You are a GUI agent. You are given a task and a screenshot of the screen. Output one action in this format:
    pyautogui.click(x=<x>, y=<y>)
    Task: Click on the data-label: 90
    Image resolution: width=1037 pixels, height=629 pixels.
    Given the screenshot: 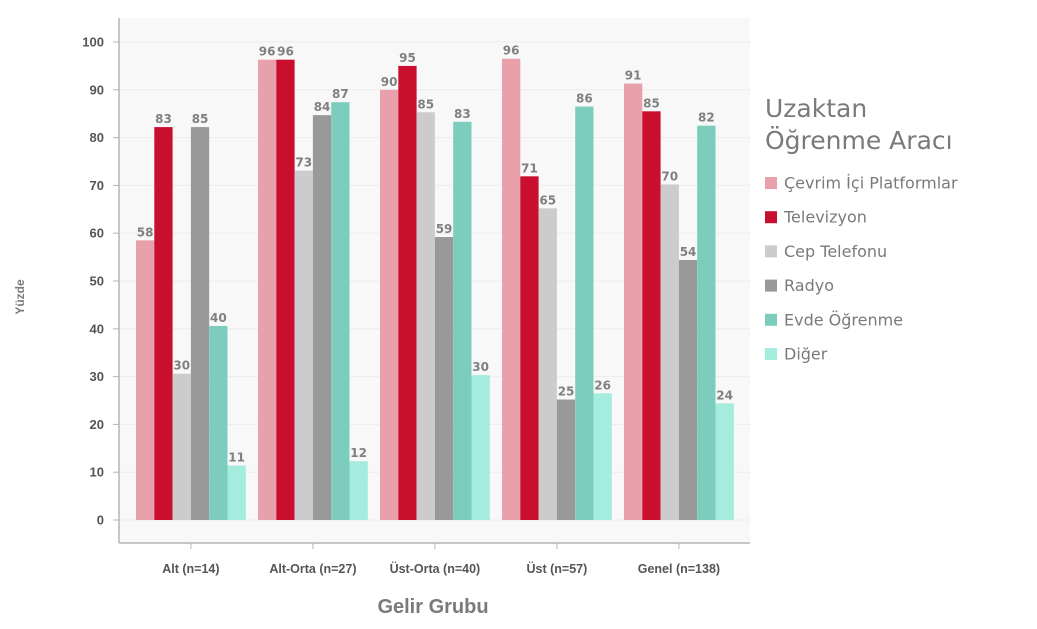 What is the action you would take?
    pyautogui.click(x=389, y=82)
    